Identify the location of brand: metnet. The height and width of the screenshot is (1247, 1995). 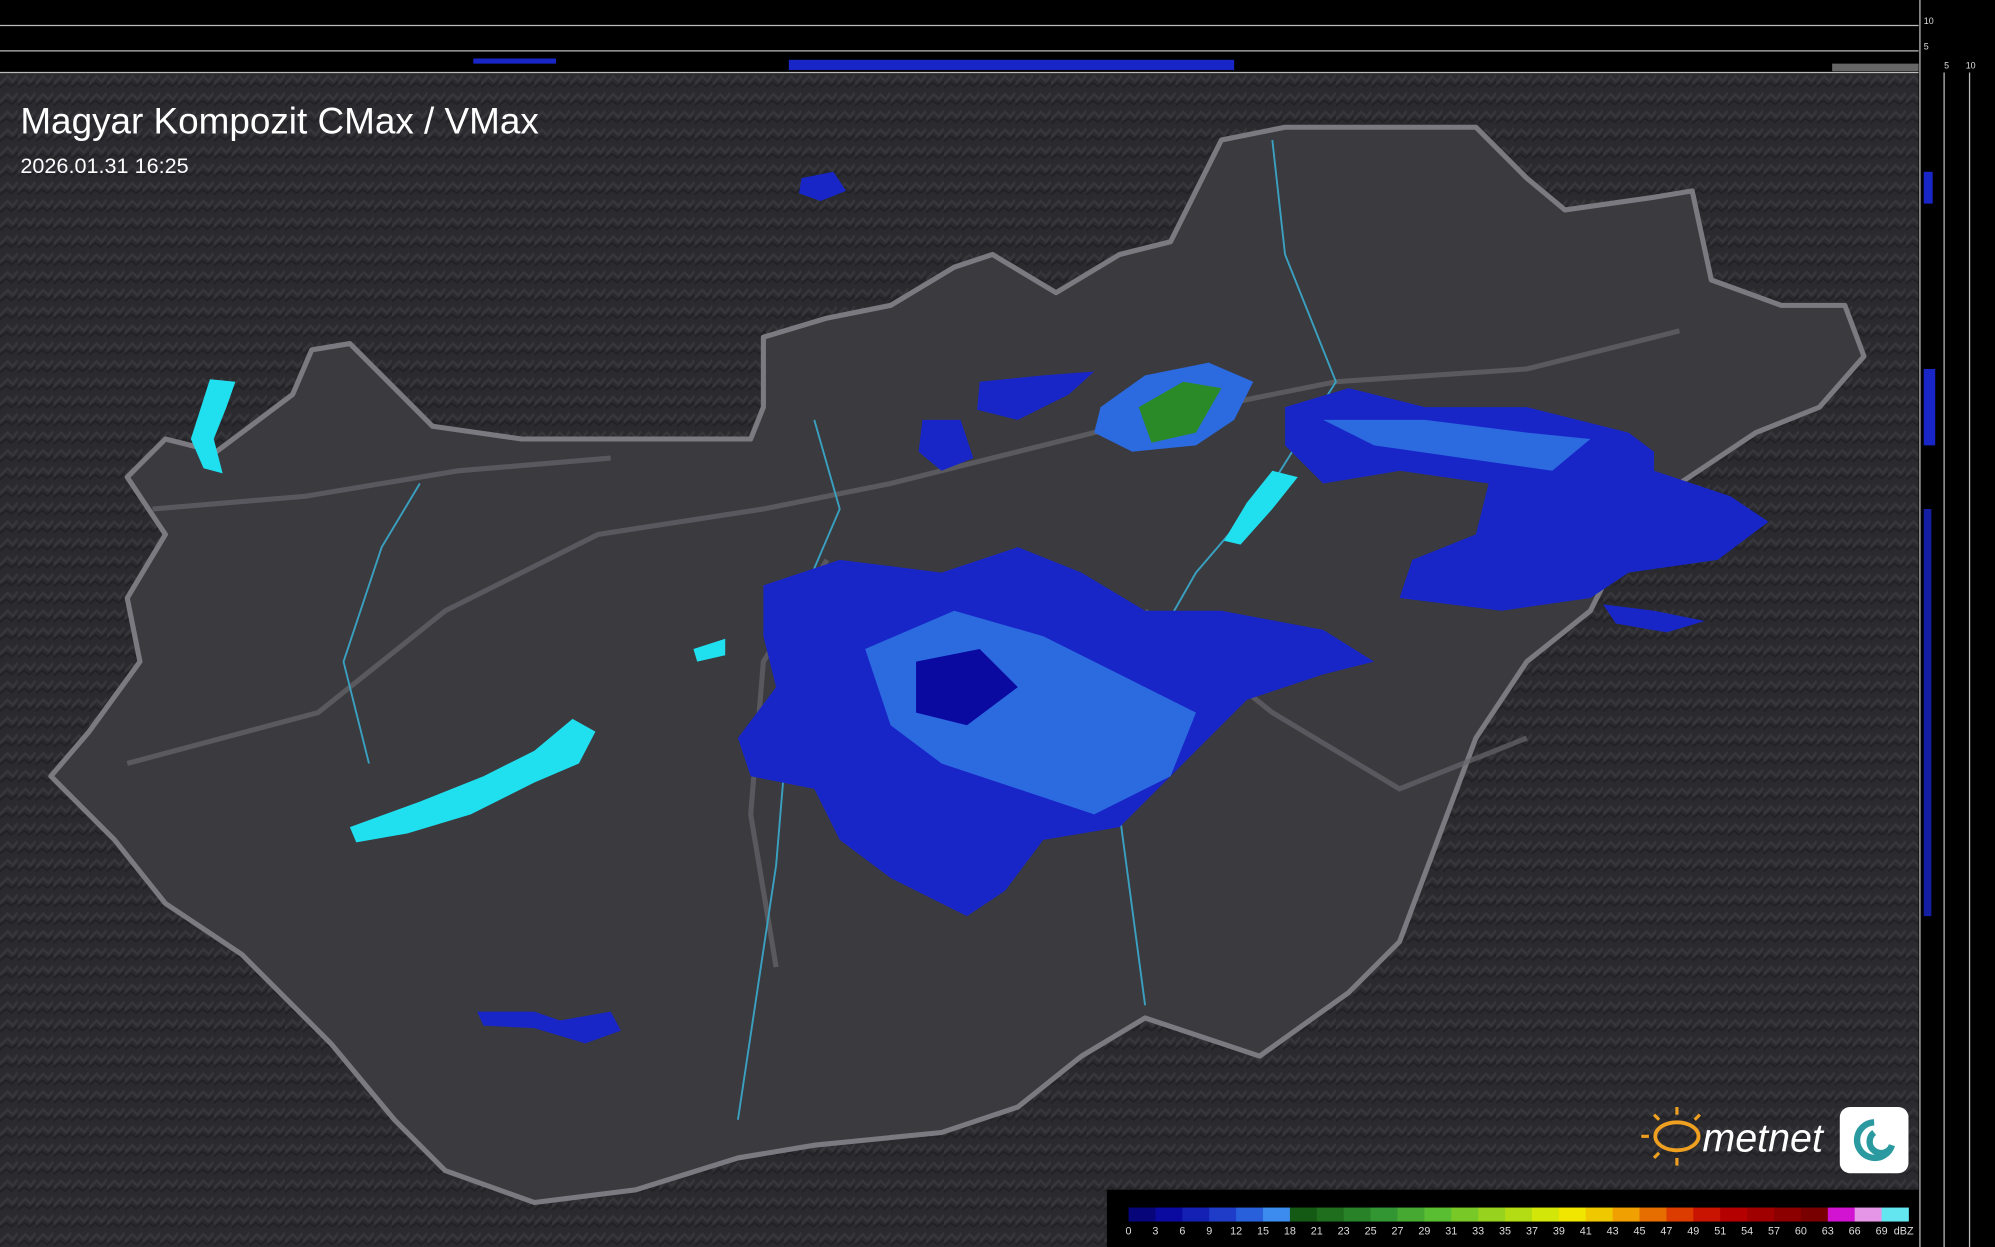
(1763, 1139).